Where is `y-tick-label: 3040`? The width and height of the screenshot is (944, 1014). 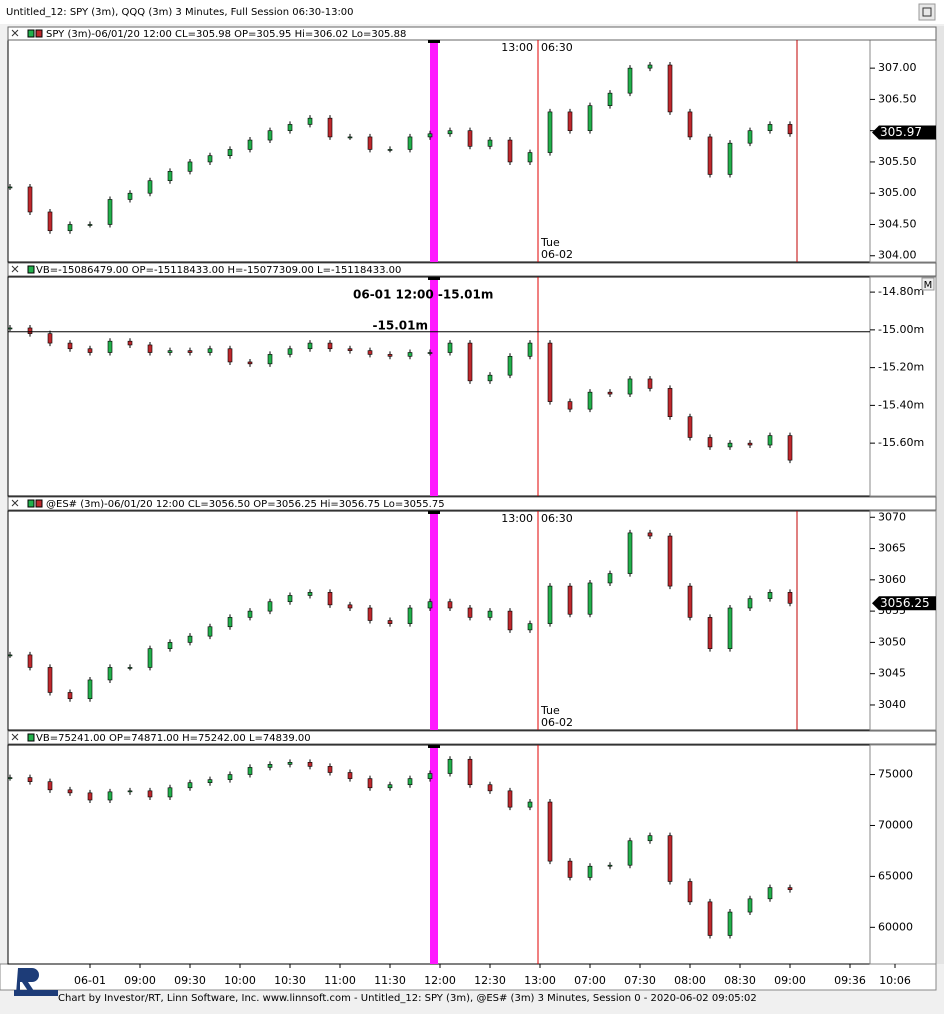
y-tick-label: 3040 is located at coordinates (892, 704).